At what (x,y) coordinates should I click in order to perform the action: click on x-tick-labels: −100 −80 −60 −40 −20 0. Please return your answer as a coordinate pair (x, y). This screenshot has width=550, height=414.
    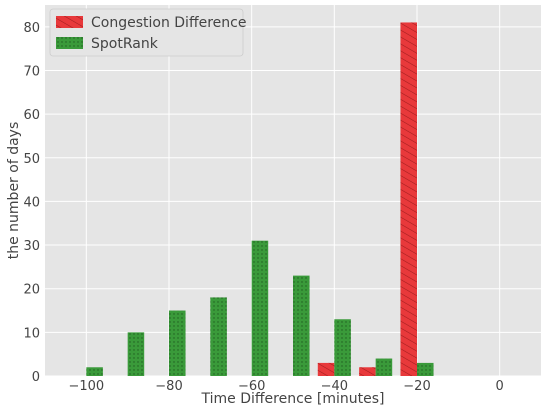
    Looking at the image, I should click on (285, 386).